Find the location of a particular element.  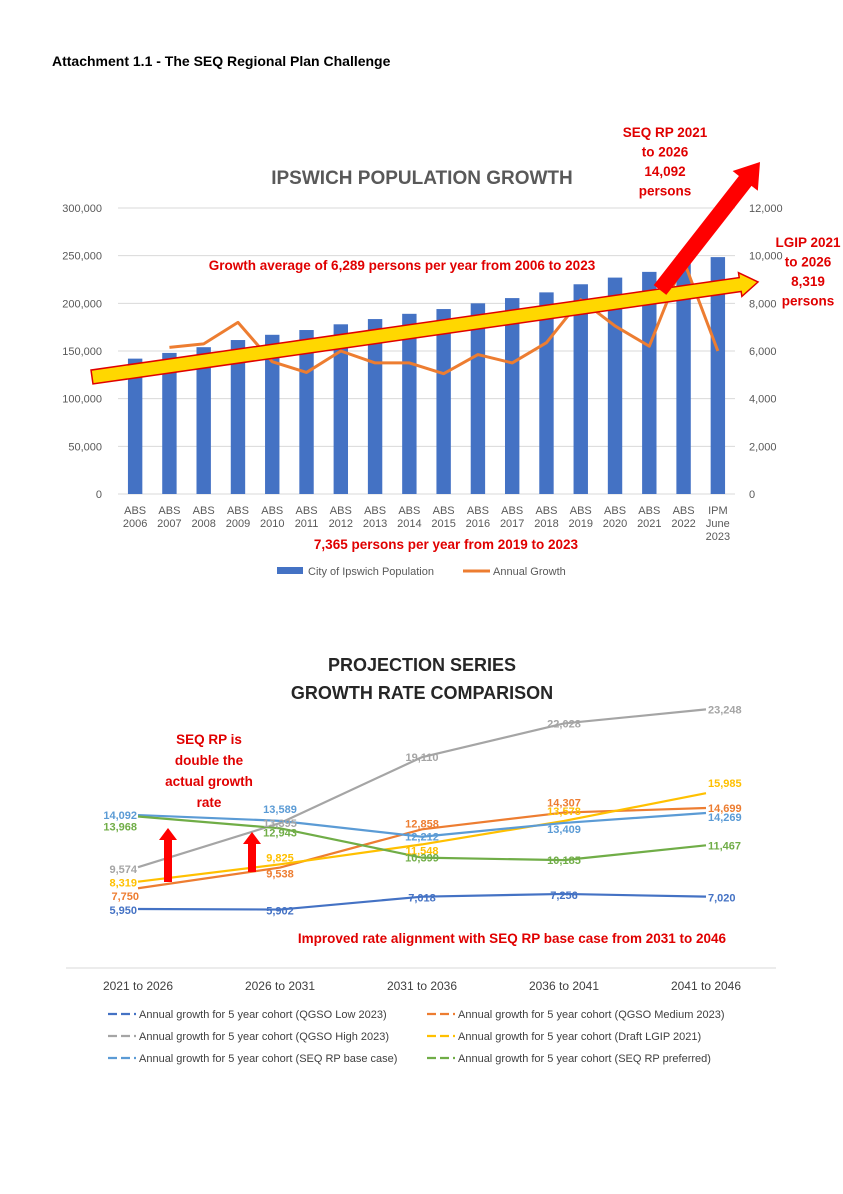

x-tick-label: ABS 2014 is located at coordinates (409, 517).